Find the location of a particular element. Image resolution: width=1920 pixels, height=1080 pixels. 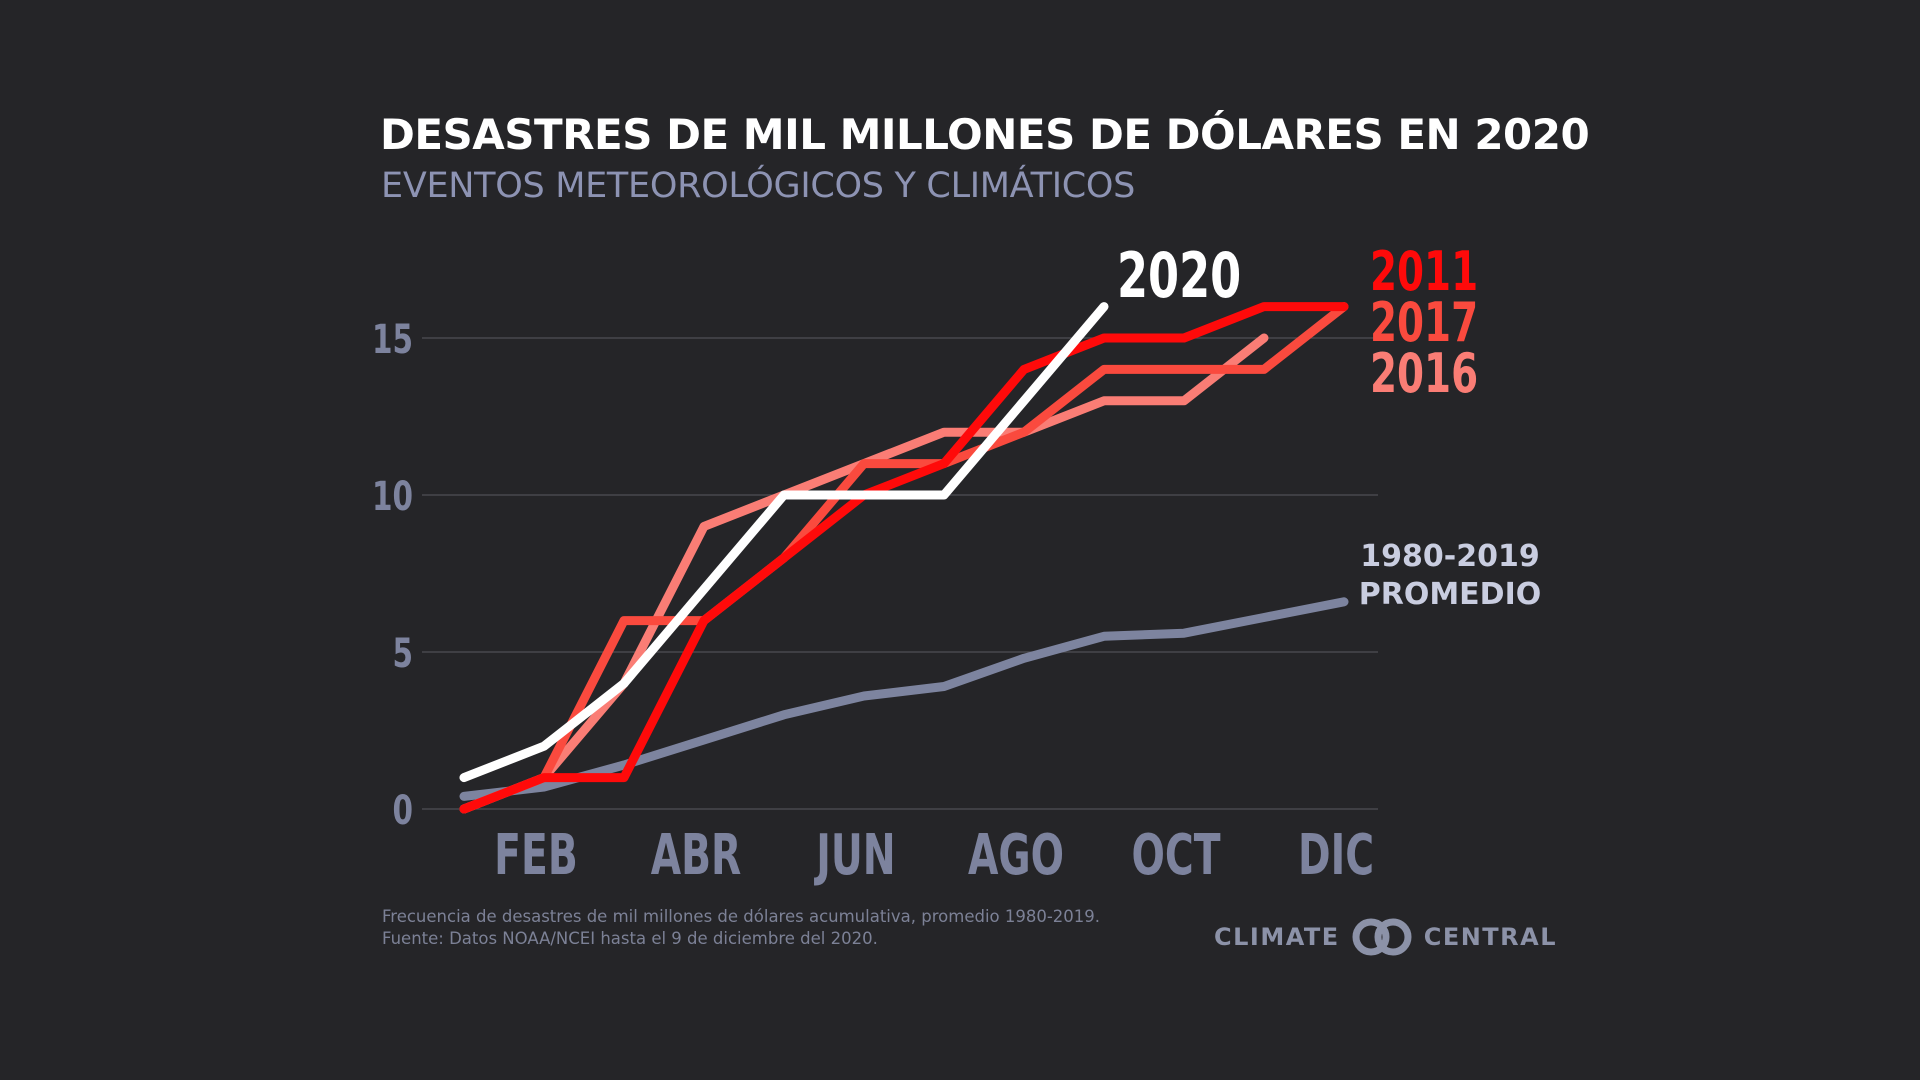

y-tick-label-10: 10 is located at coordinates (392, 496).